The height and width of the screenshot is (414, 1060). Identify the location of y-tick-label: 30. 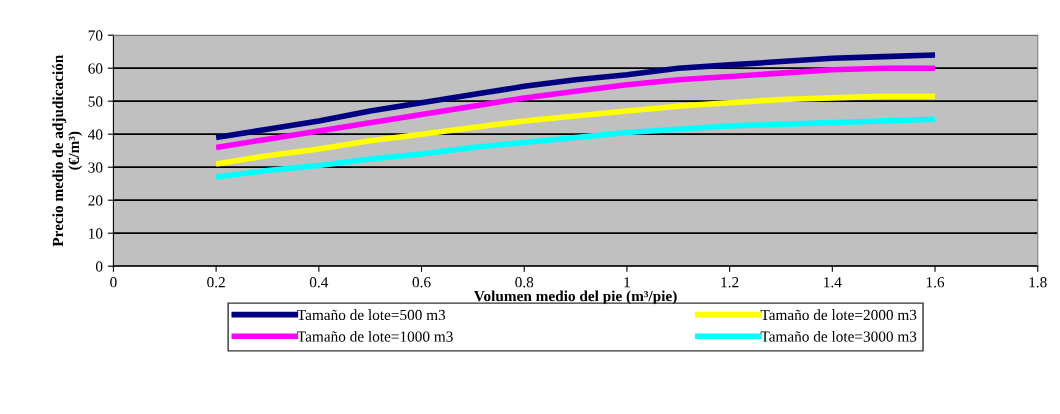
(95, 167).